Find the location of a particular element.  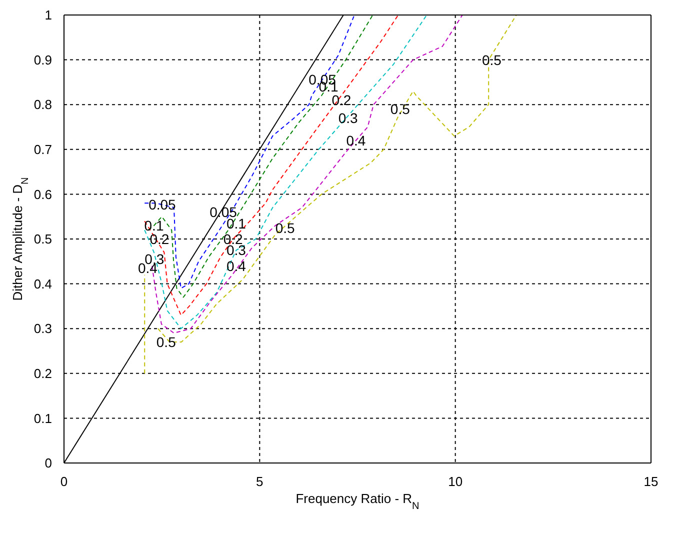

y-tick-label: 0.4 is located at coordinates (43, 284).